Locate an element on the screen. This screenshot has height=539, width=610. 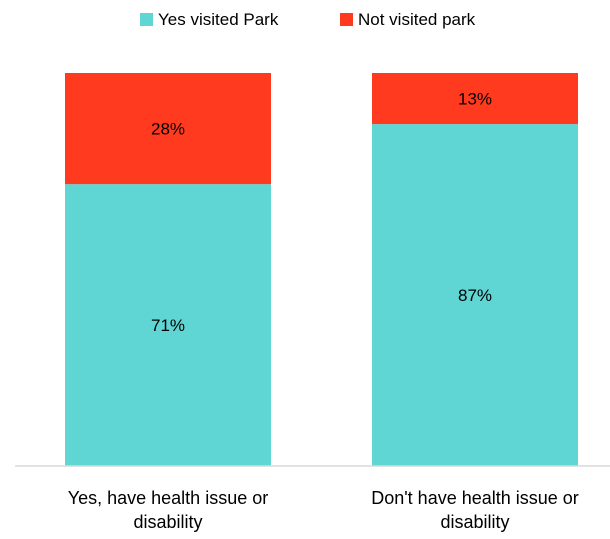
data-label-not-visited-1: 28% is located at coordinates (168, 129).